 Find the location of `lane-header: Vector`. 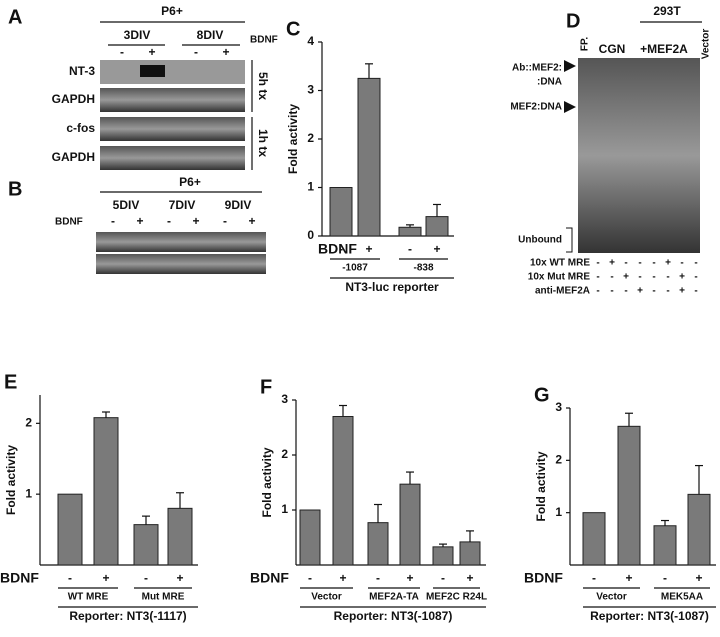

lane-header: Vector is located at coordinates (706, 44).